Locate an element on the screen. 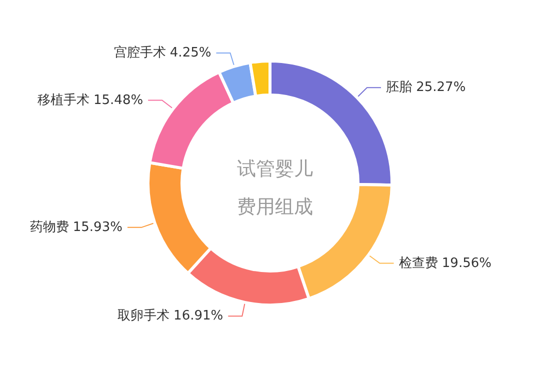  slice-label: 取卵手术 16.91% is located at coordinates (170, 316).